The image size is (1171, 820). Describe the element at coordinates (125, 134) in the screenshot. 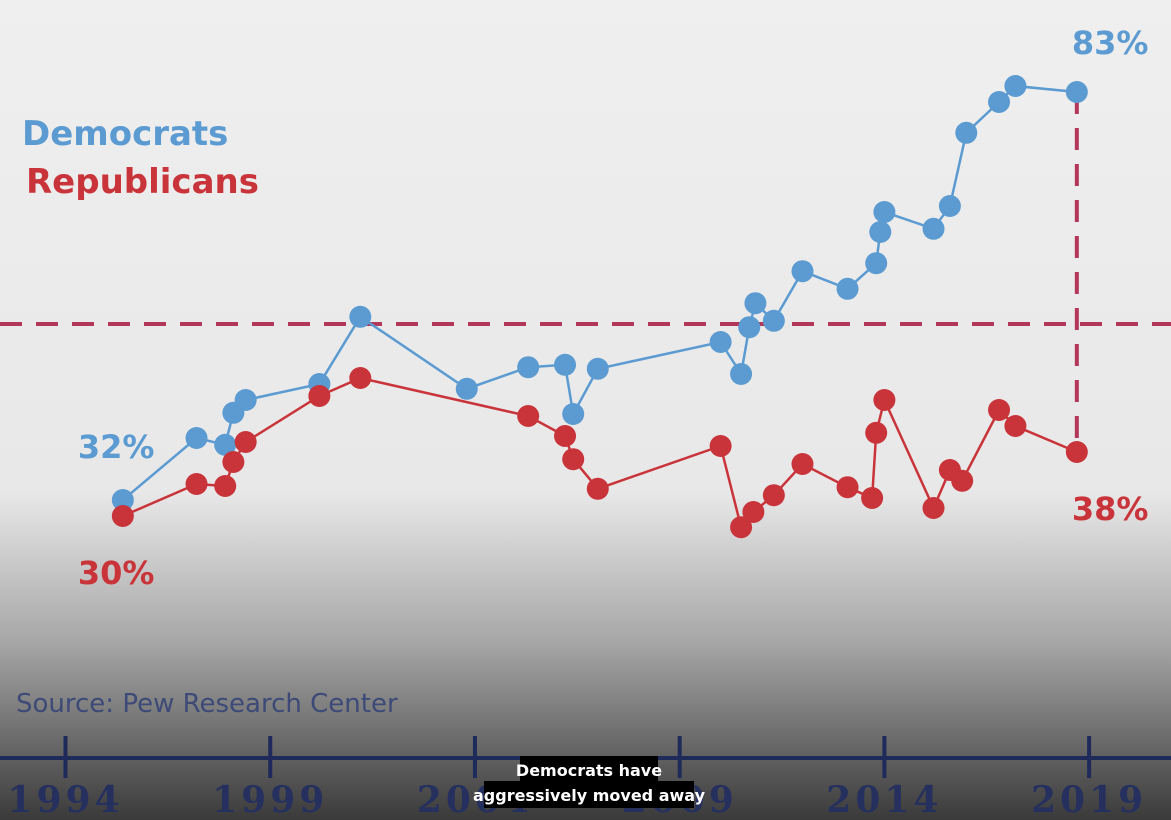

I see `legend-entry: Democrats` at that location.